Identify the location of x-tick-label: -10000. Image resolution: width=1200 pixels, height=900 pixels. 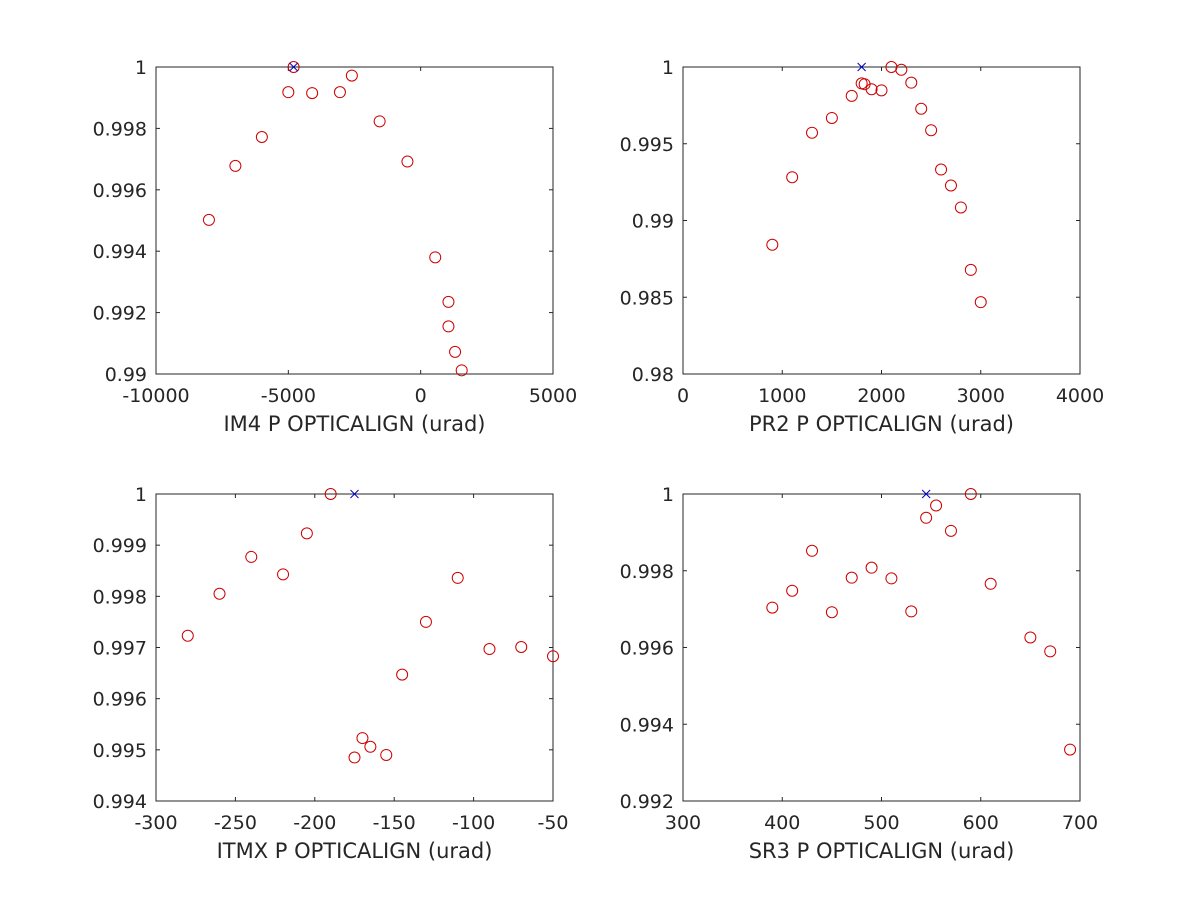
(155, 396).